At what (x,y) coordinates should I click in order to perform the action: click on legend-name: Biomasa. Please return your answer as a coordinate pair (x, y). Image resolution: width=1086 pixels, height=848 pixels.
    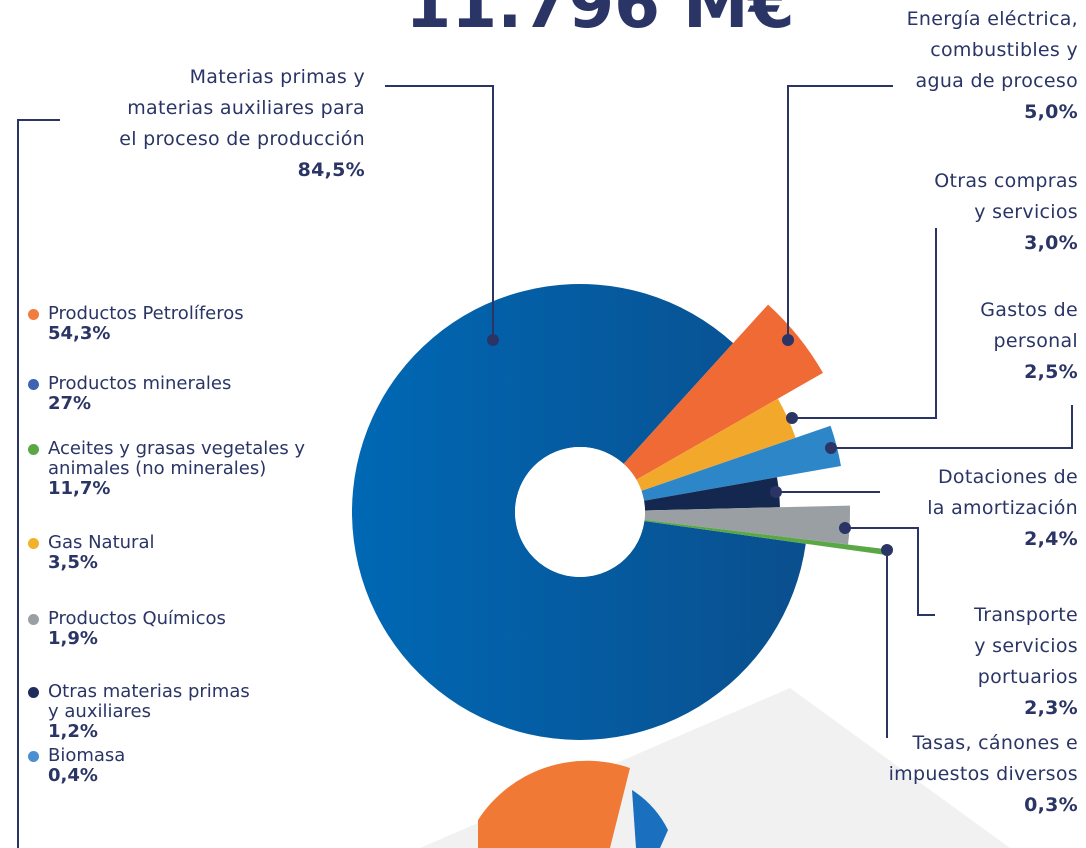
    Looking at the image, I should click on (87, 755).